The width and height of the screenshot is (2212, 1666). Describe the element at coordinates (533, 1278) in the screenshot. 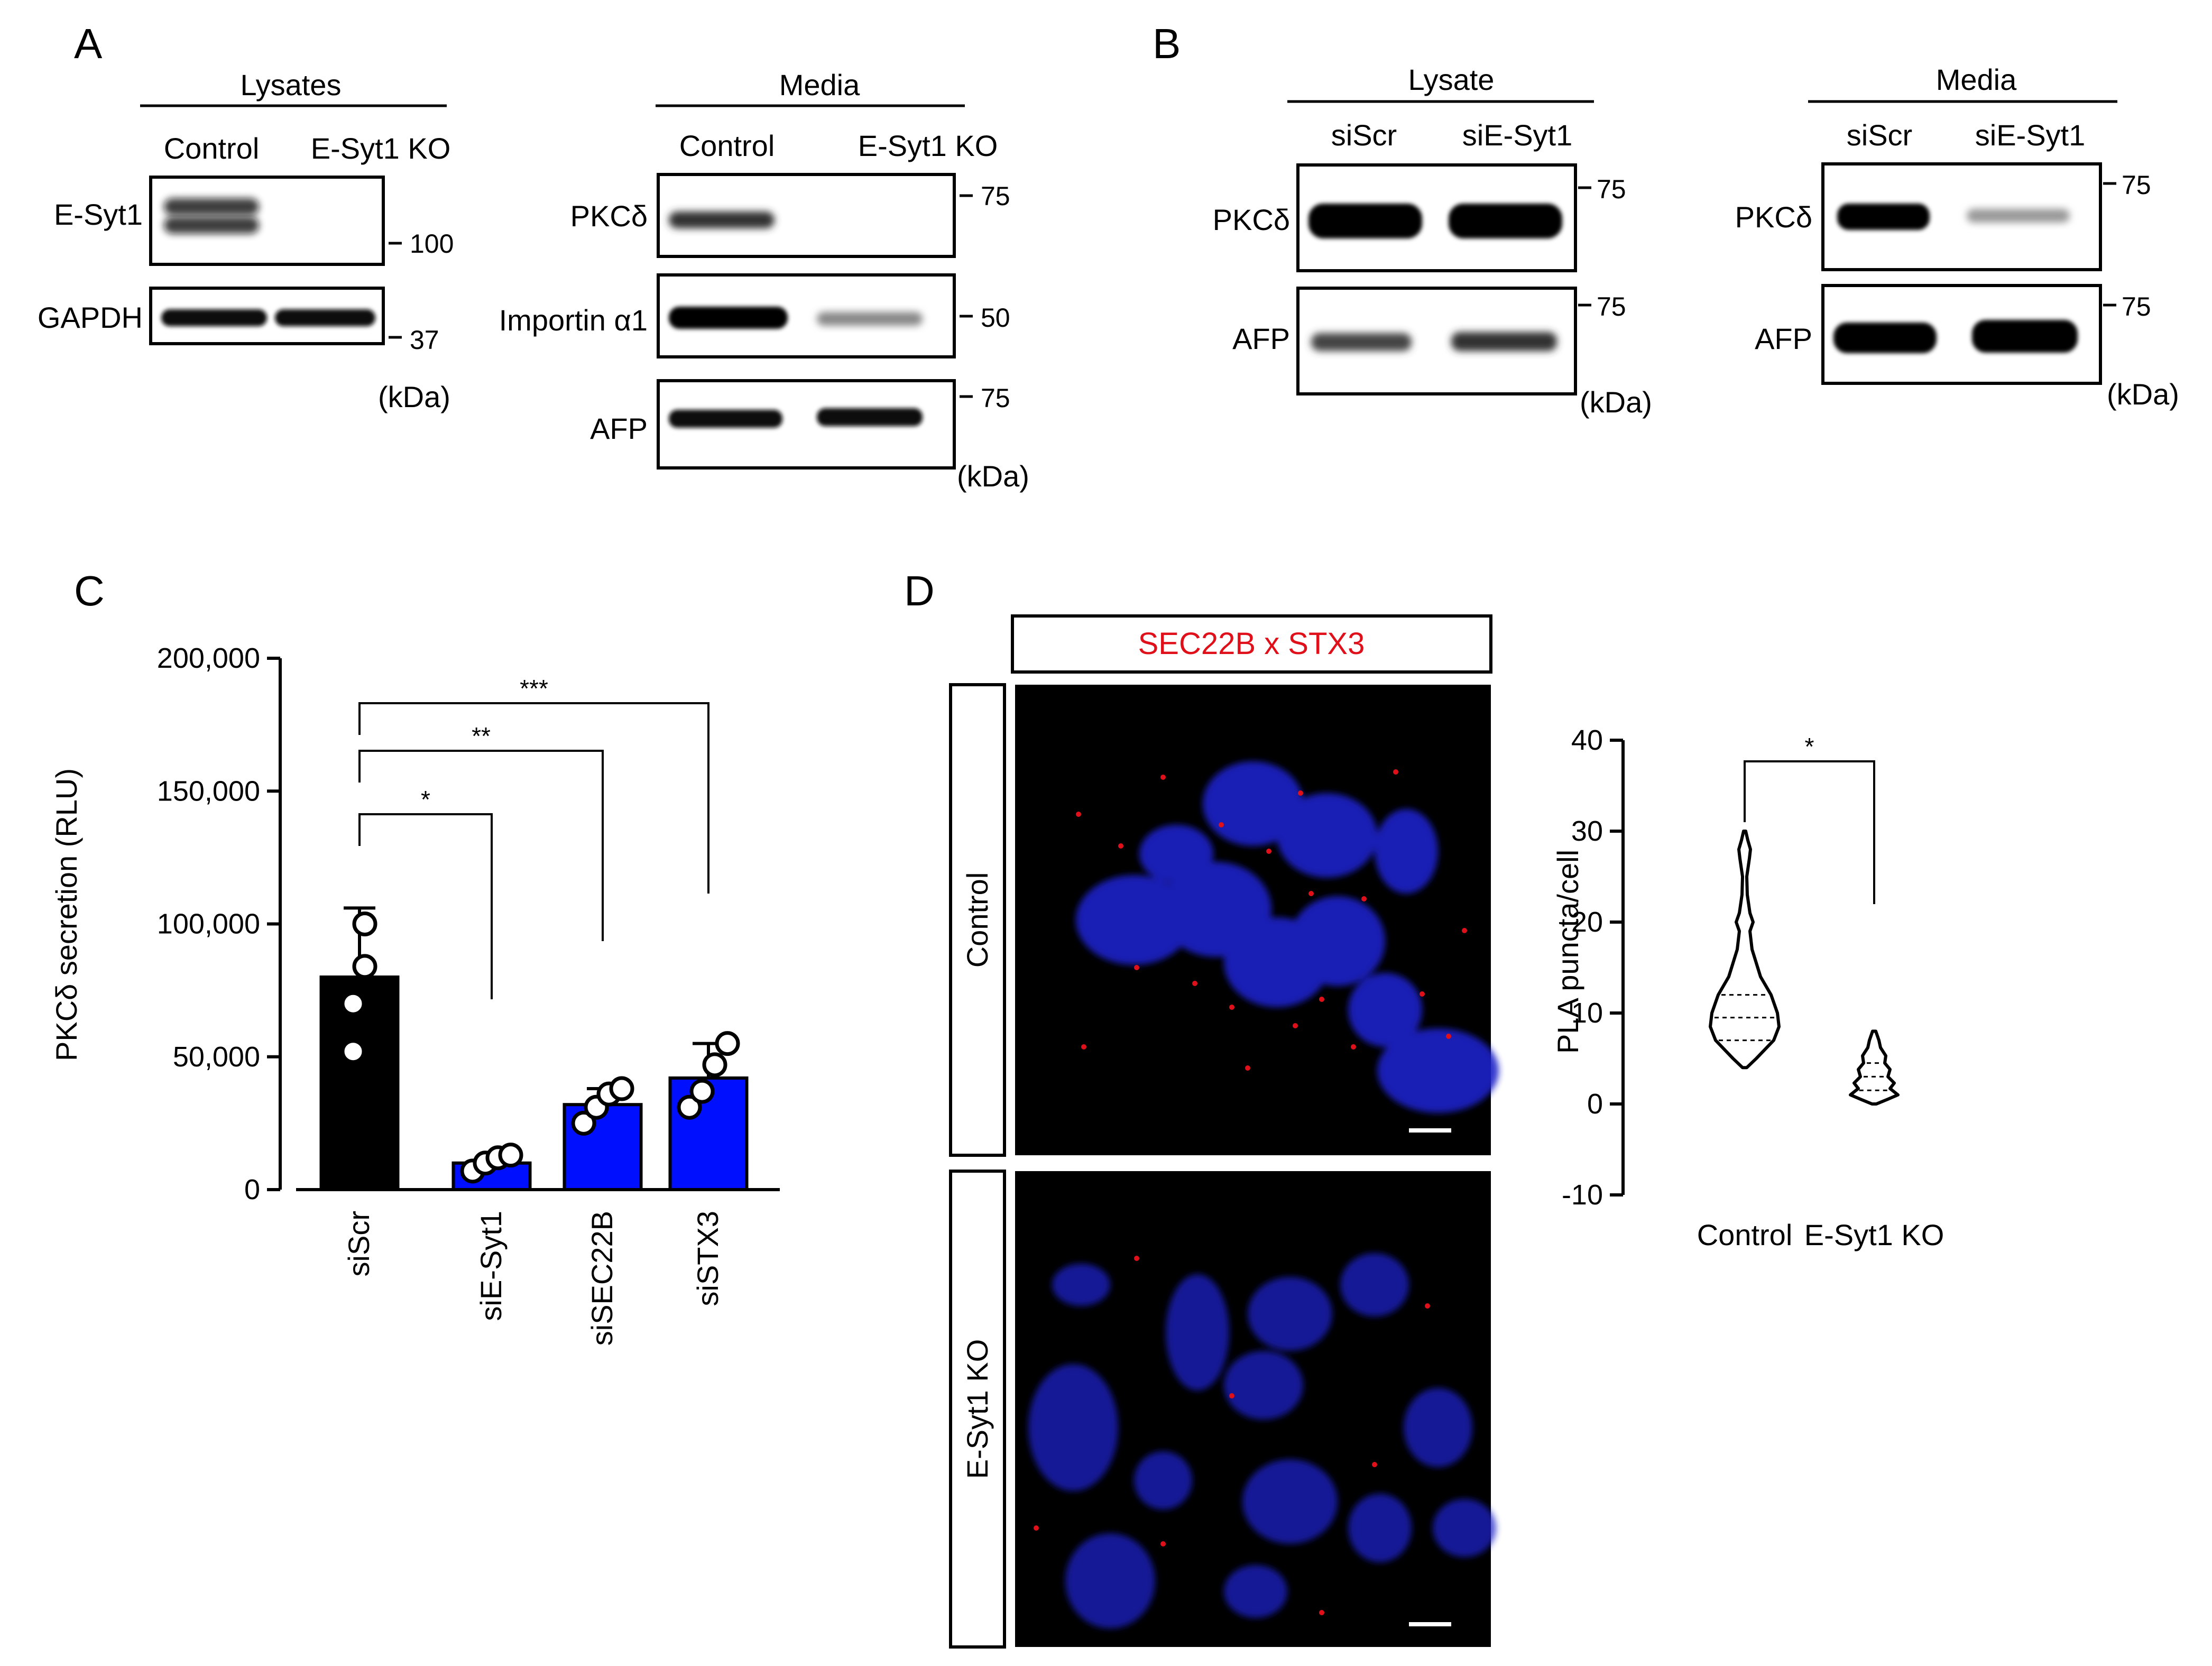

I see `panel-c-x-labels: siScr siE-Syt1 siSEC22B siSTX3` at that location.